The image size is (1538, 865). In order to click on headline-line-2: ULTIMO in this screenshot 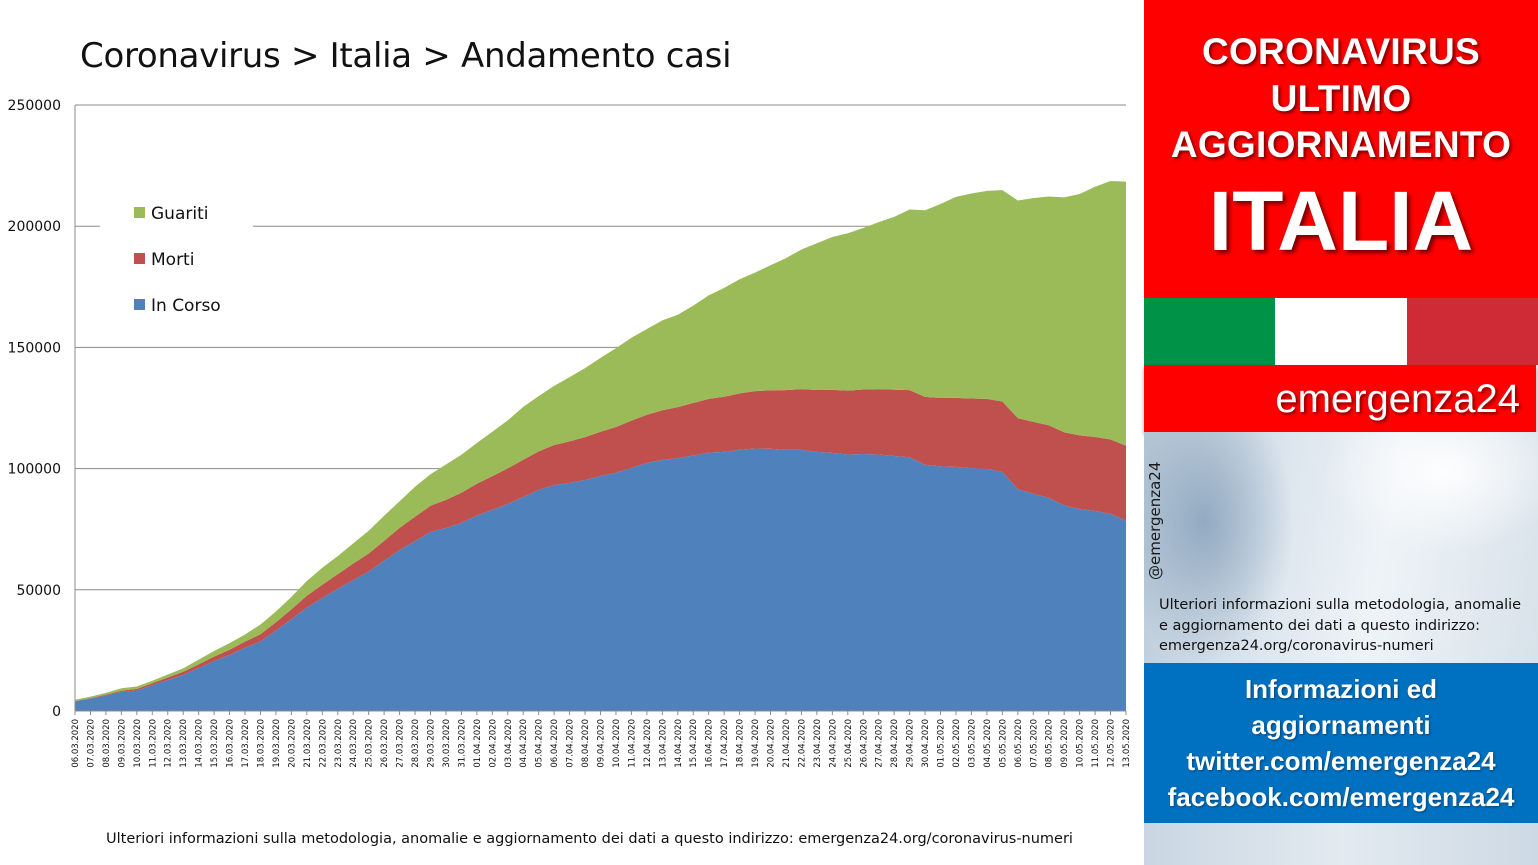, I will do `click(1341, 98)`.